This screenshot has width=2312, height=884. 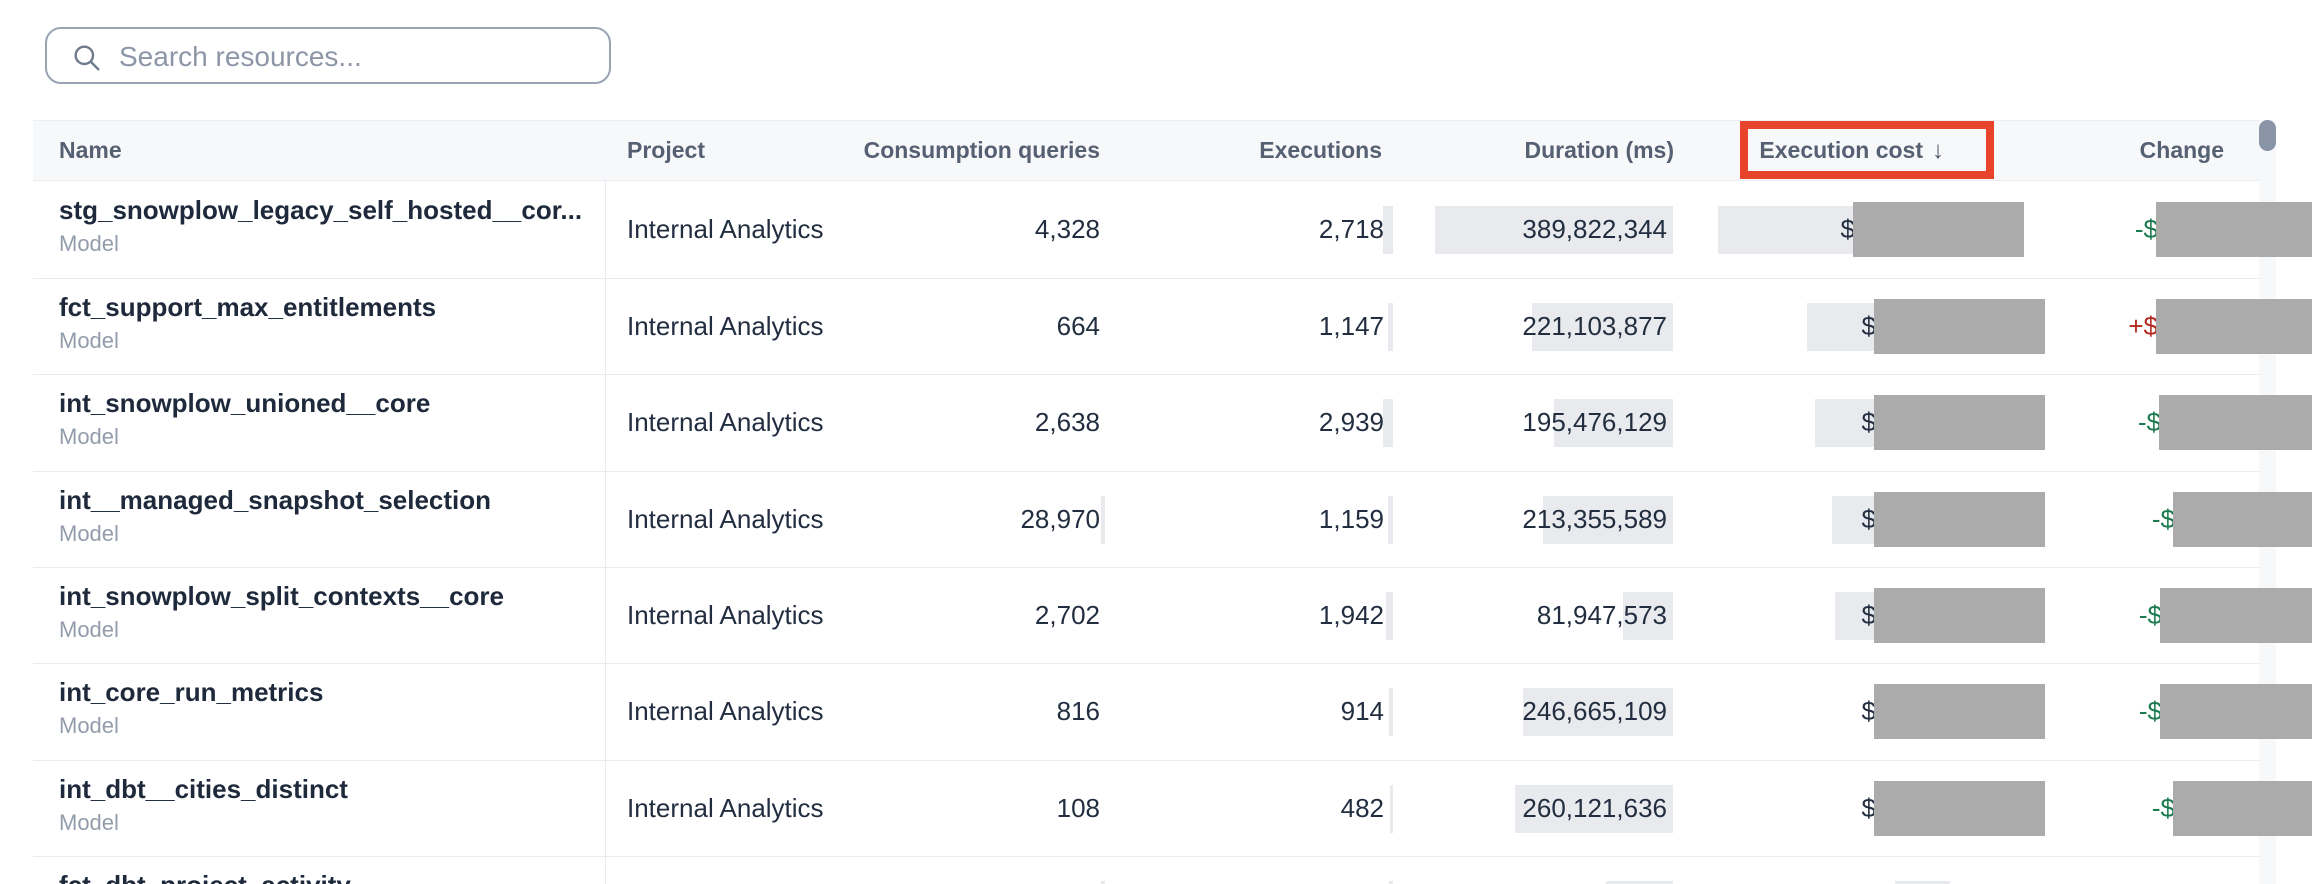 What do you see at coordinates (1594, 519) in the screenshot?
I see `cell-duration: 213,355,589` at bounding box center [1594, 519].